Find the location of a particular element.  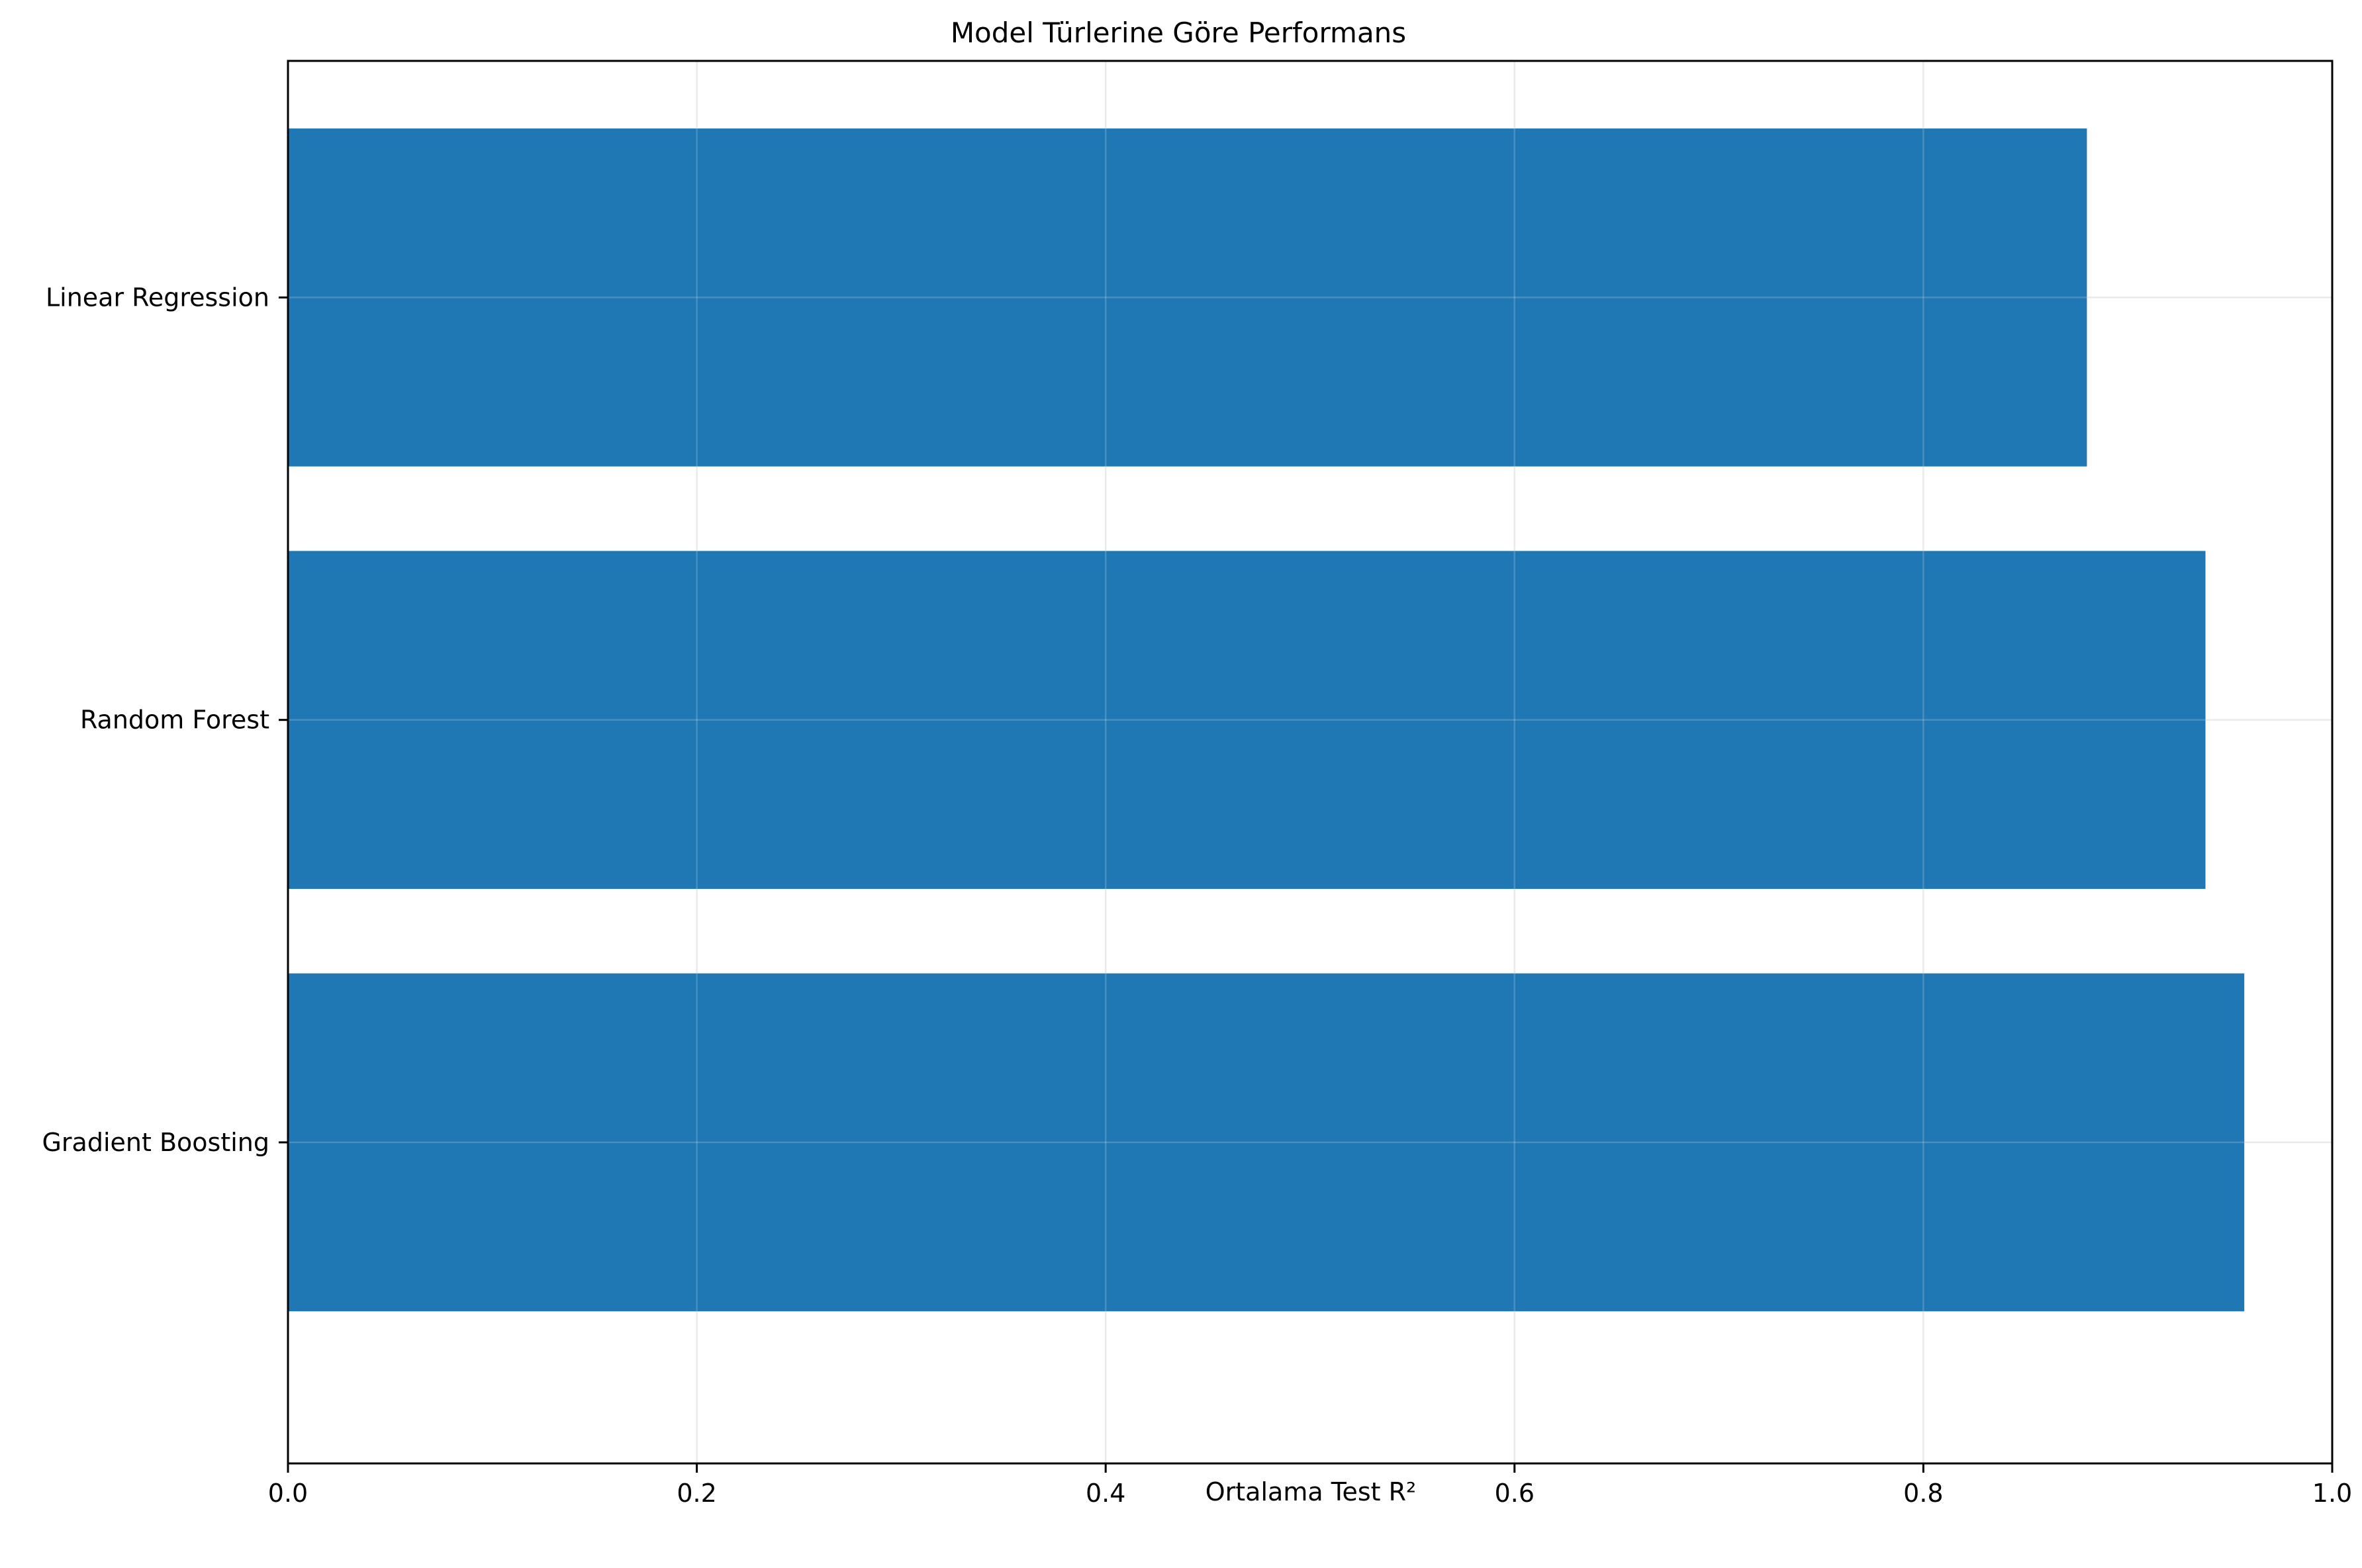

x-tick-label: 0.6 is located at coordinates (1515, 1493).